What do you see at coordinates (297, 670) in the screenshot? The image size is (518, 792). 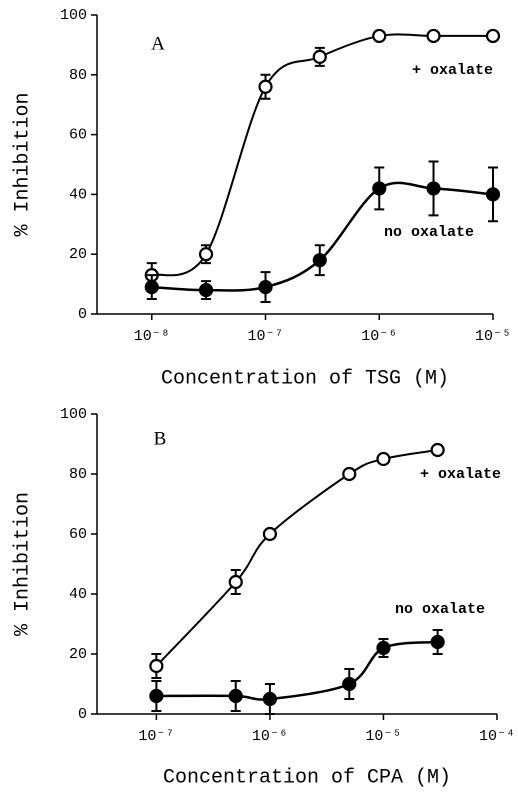 I see `fit-line` at bounding box center [297, 670].